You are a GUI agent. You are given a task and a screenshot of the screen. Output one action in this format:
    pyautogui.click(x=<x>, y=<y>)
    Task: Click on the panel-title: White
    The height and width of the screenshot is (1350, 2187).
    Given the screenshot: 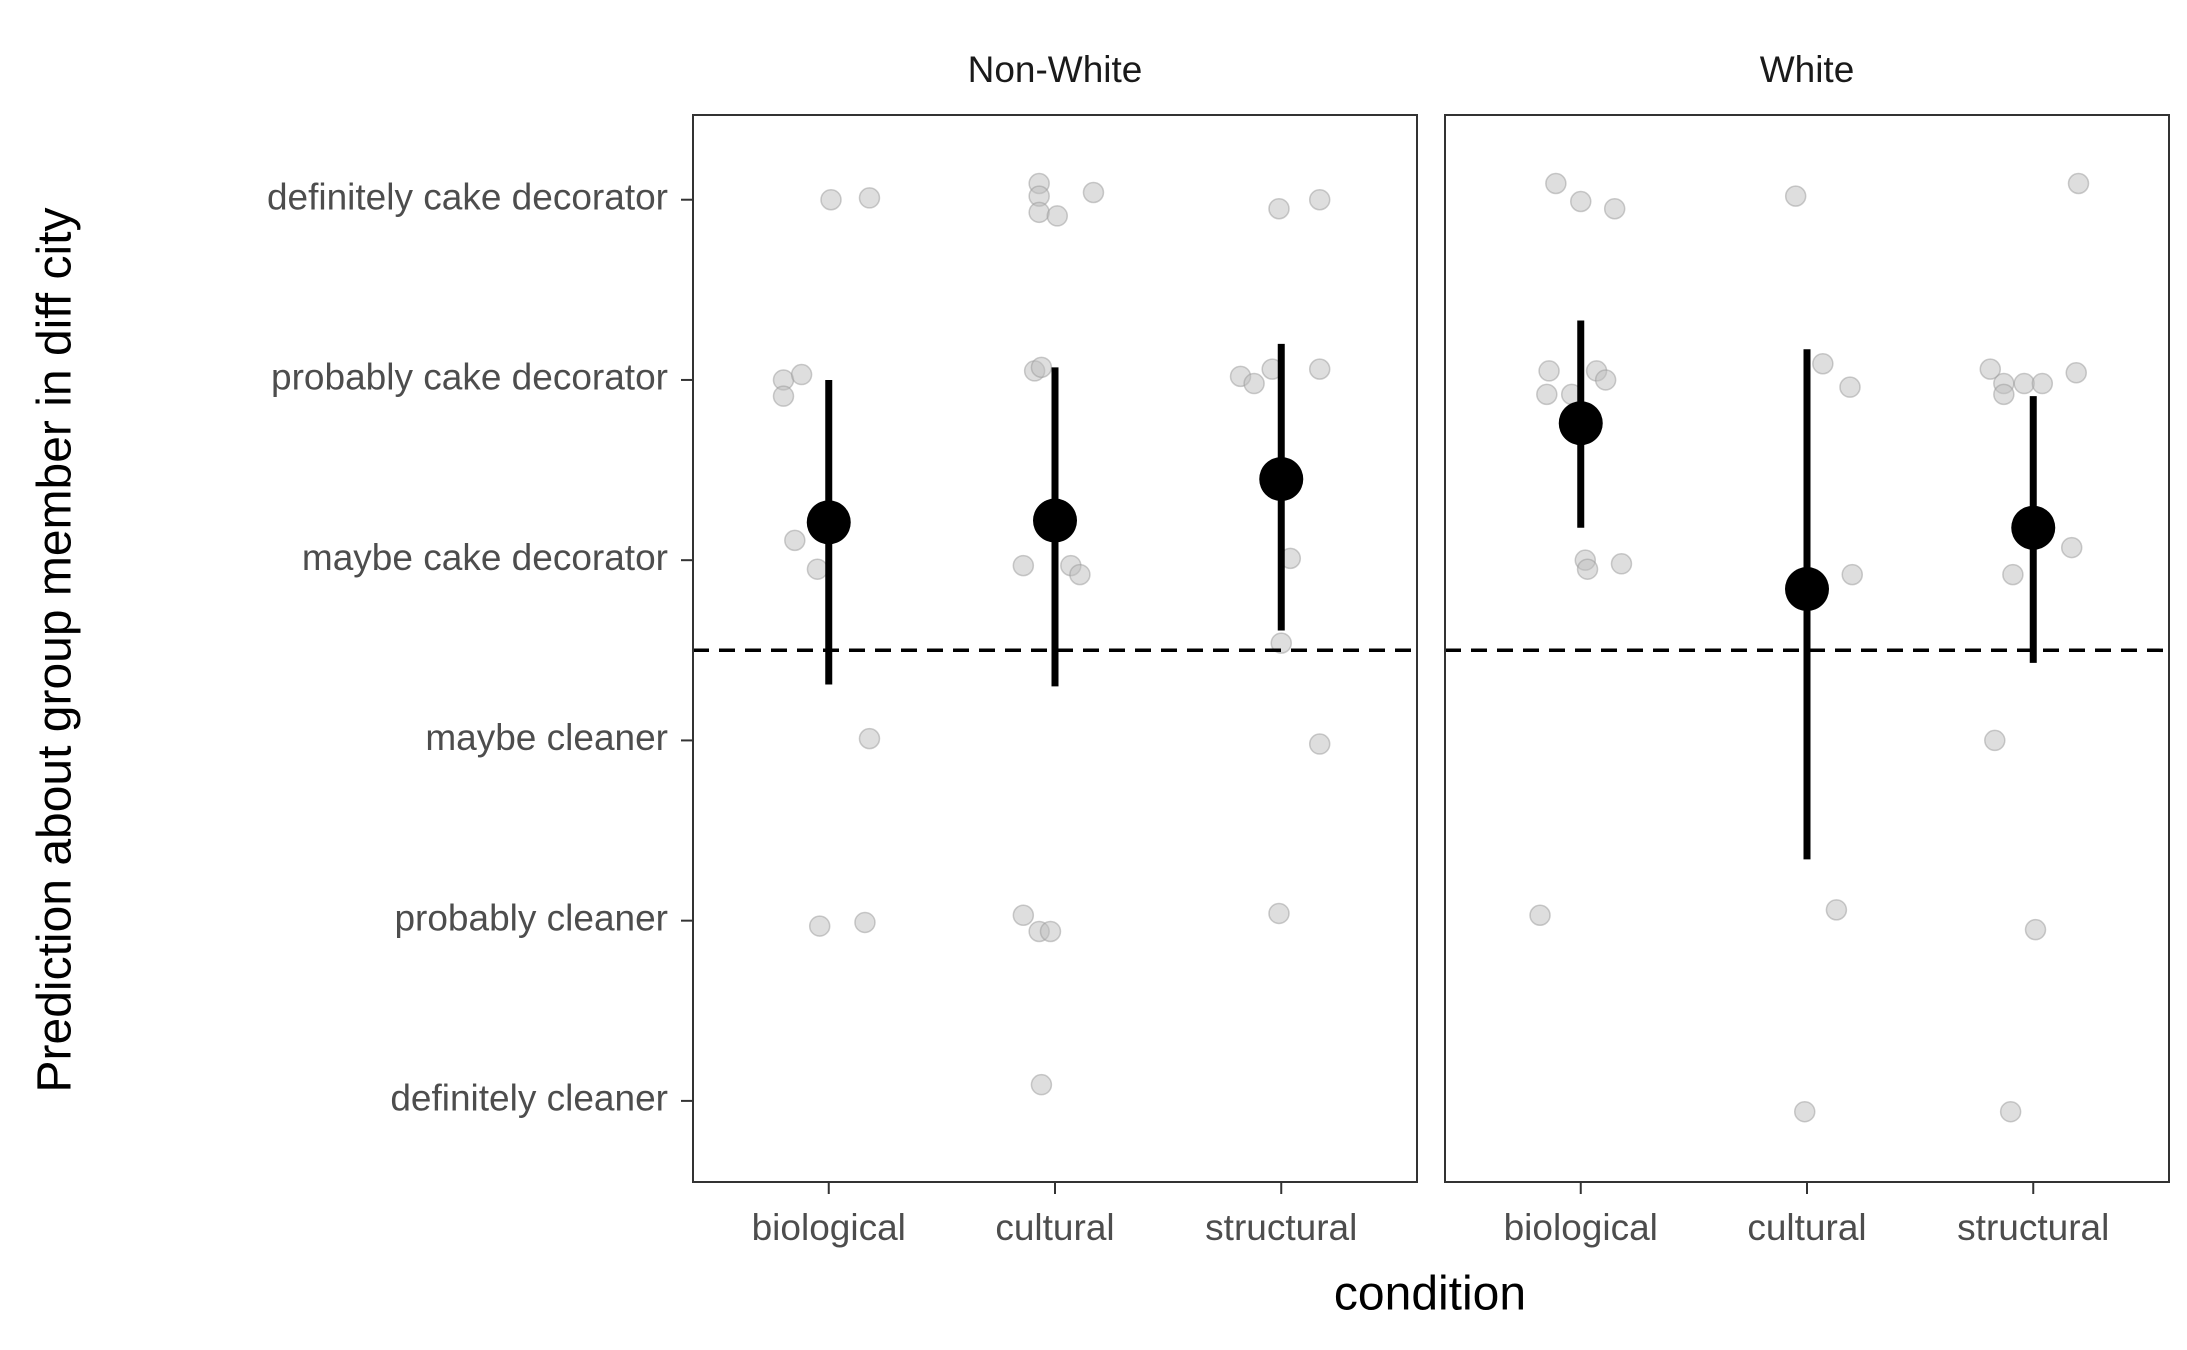 What is the action you would take?
    pyautogui.click(x=1807, y=69)
    